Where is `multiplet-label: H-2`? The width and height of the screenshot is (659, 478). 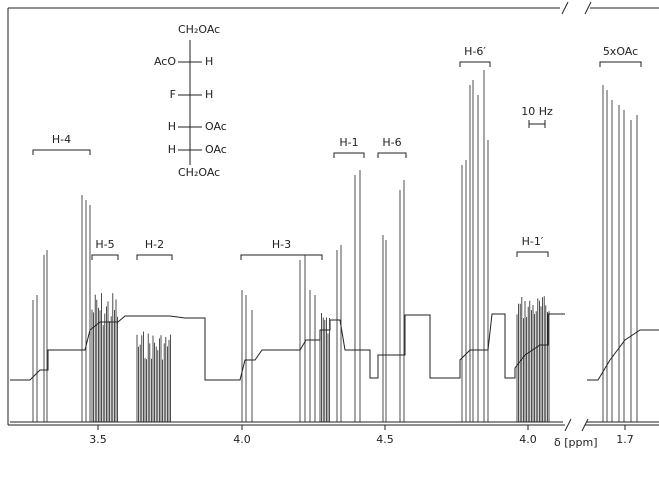 multiplet-label: H-2 is located at coordinates (154, 244).